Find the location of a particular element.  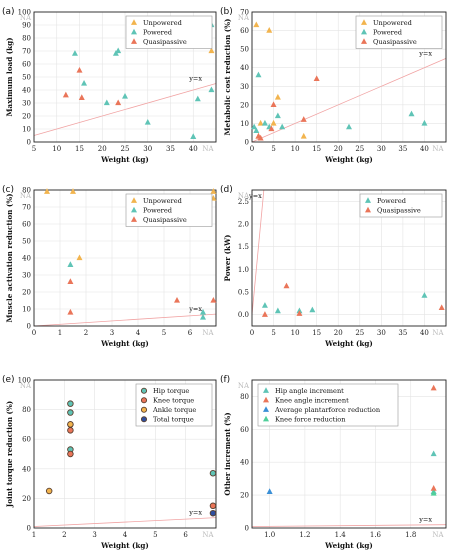

x-tick-label: 0 is located at coordinates (252, 149).